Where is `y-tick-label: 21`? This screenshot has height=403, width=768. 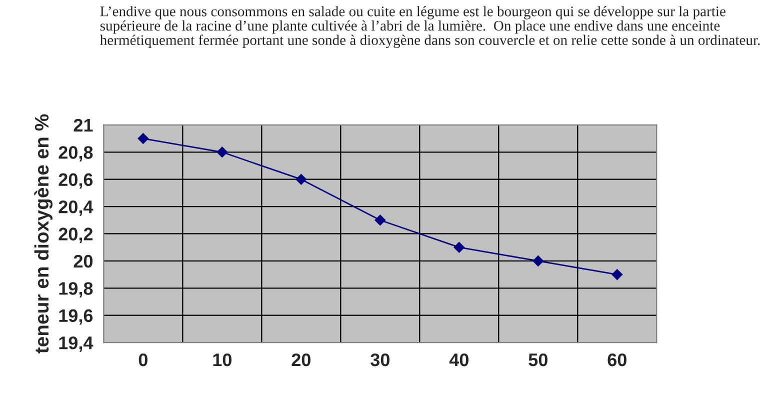
y-tick-label: 21 is located at coordinates (83, 125).